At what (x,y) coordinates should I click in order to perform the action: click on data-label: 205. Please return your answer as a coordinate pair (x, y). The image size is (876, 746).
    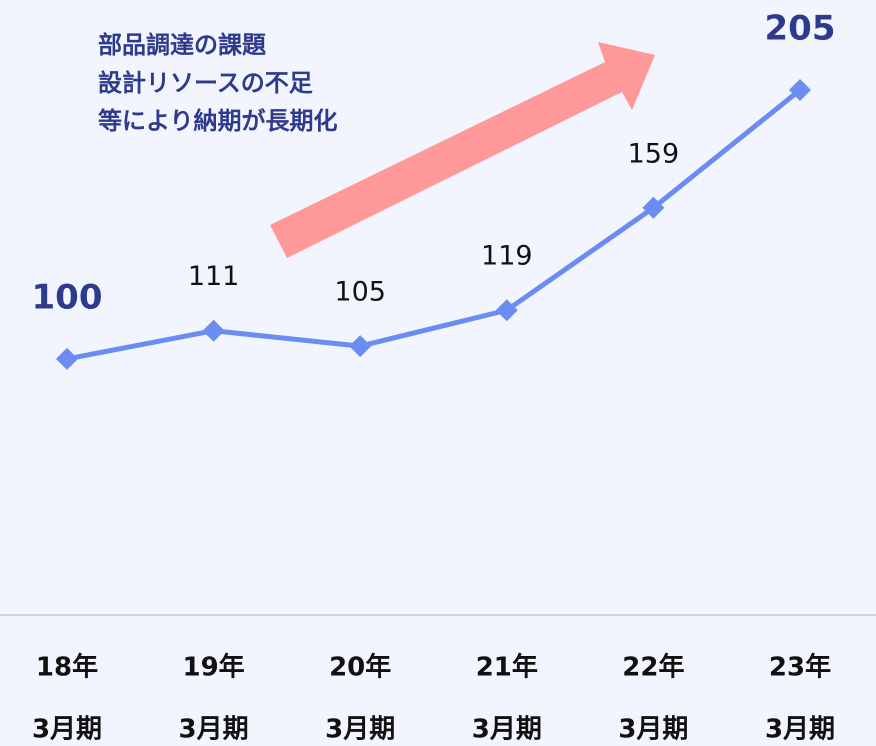
    Looking at the image, I should click on (800, 29).